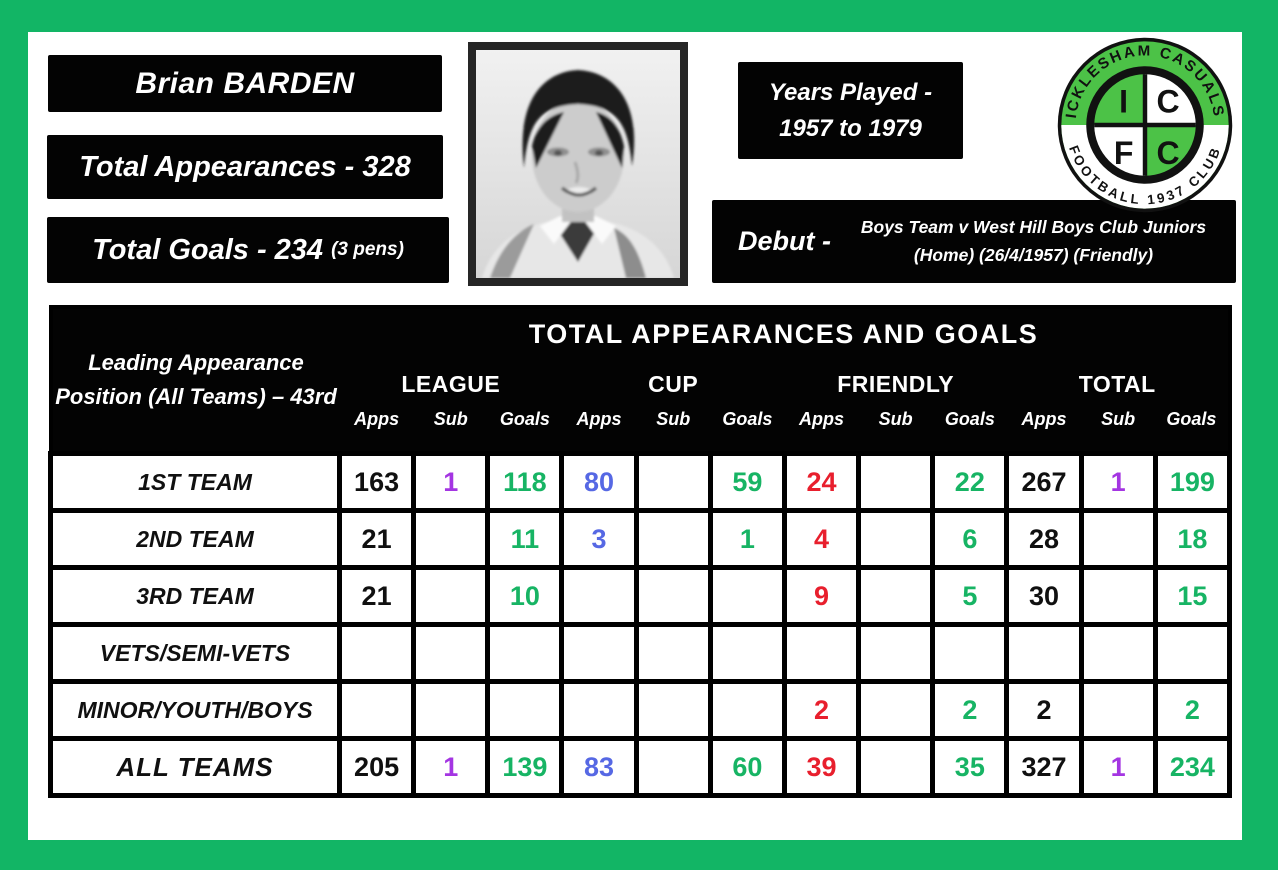 The width and height of the screenshot is (1278, 870). I want to click on badge-letter-i: I, so click(1123, 102).